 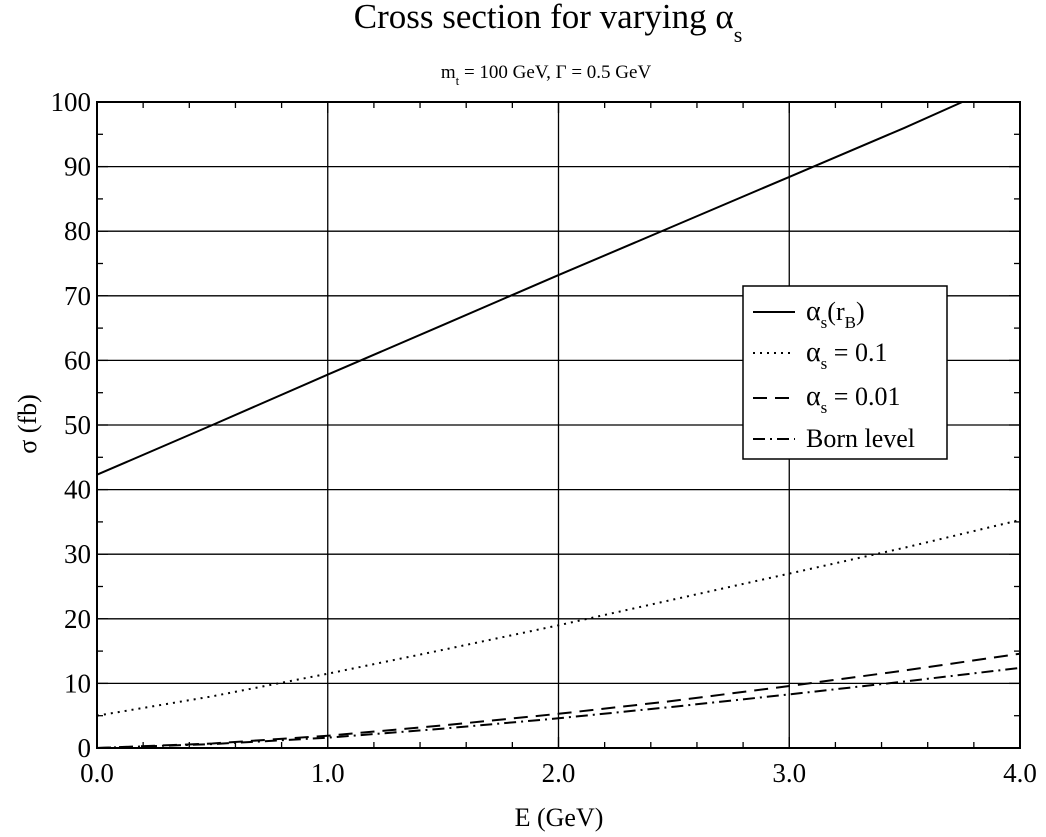 What do you see at coordinates (813, 396) in the screenshot?
I see `legend-alpha-001-symbol: α` at bounding box center [813, 396].